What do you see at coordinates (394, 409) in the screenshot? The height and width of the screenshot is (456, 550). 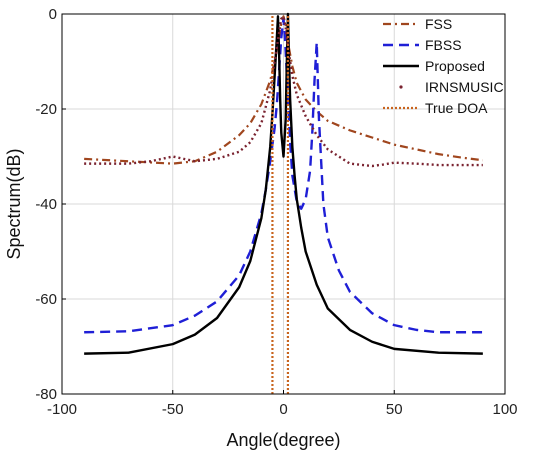 I see `x-tick-label: 50` at bounding box center [394, 409].